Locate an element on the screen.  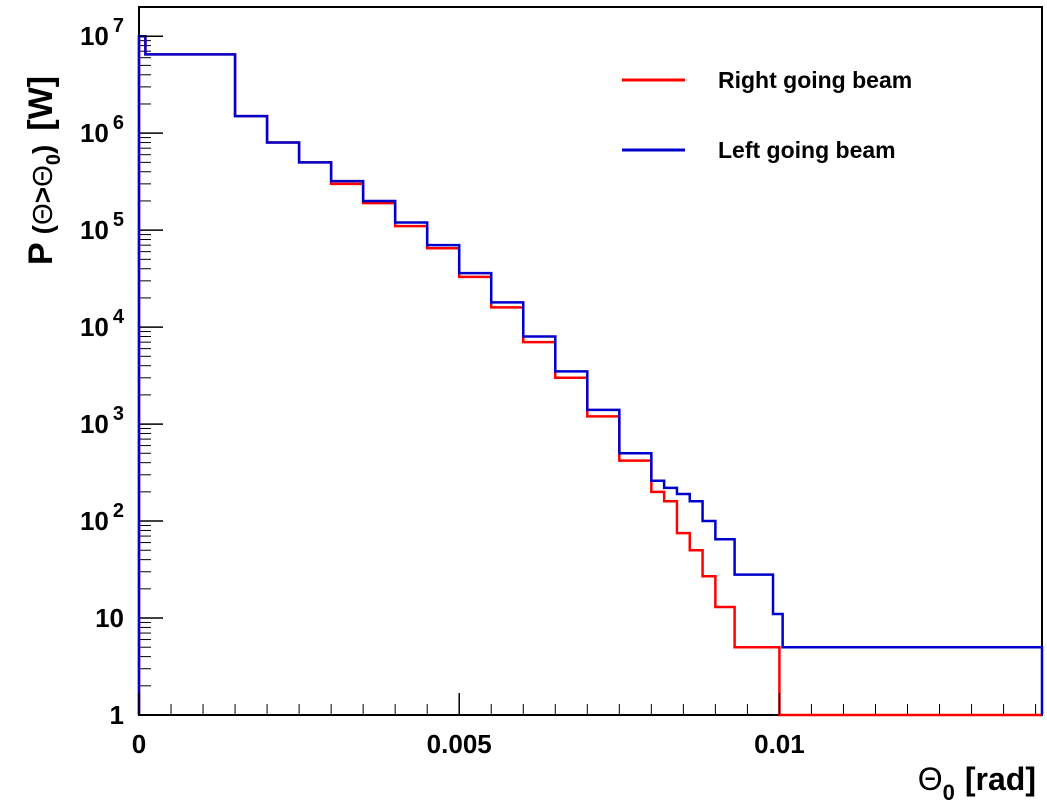
y-axis-title-open: ( is located at coordinates (42, 229).